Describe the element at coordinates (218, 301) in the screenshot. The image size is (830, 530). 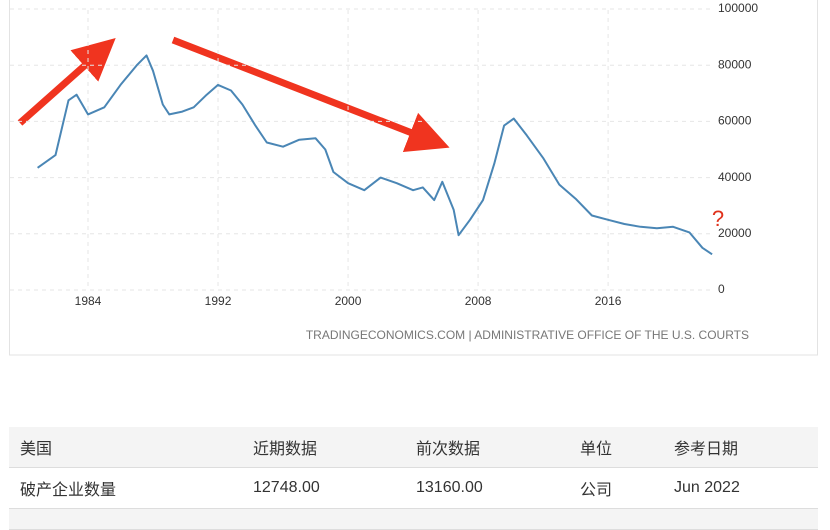
I see `x-tick-label: 1992` at that location.